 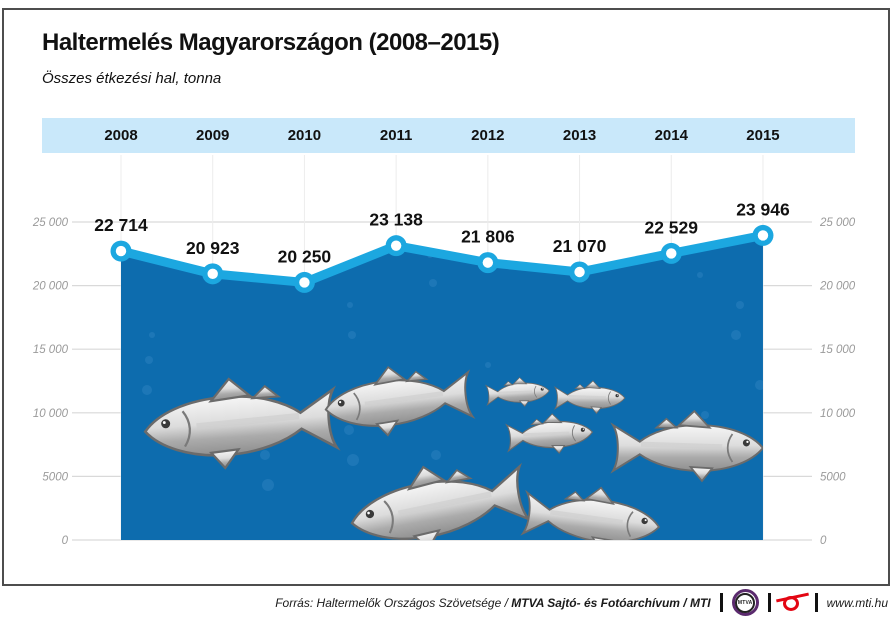 I want to click on year-label-2012: 2012, so click(x=488, y=135).